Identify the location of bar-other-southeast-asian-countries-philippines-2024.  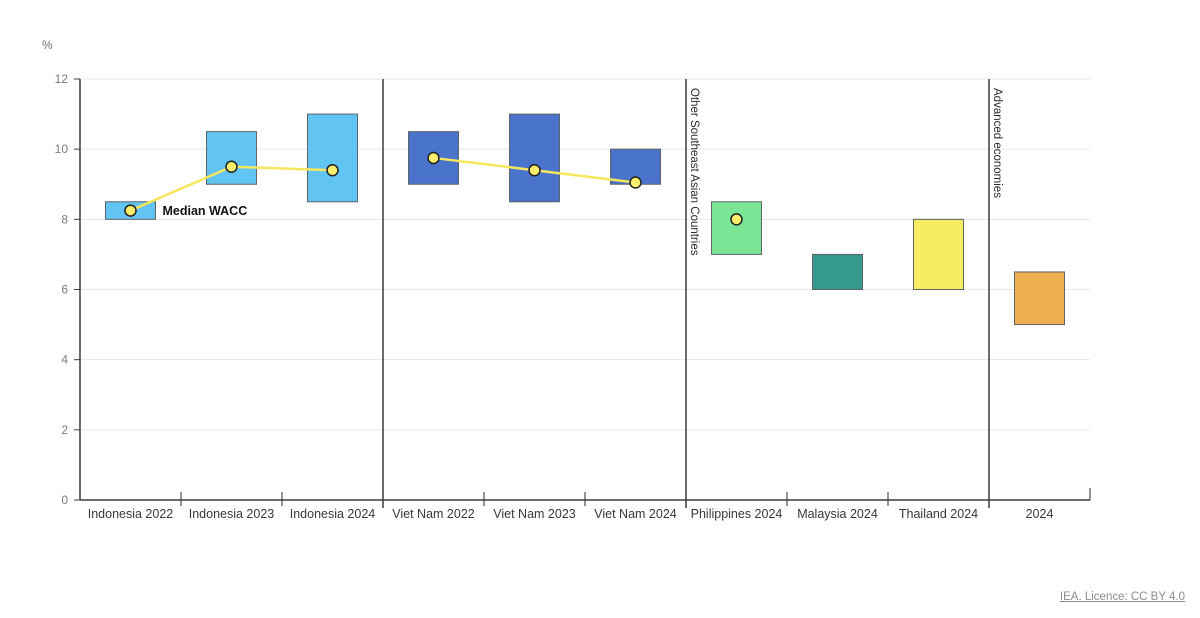
(736, 228).